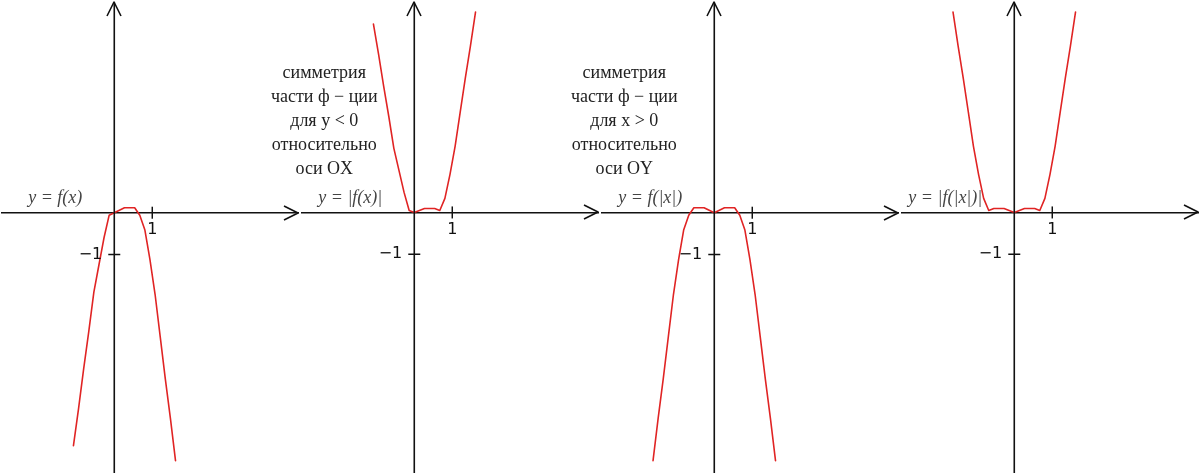 Image resolution: width=1200 pixels, height=475 pixels. What do you see at coordinates (944, 198) in the screenshot?
I see `series-label: y = |f(|x|)|` at bounding box center [944, 198].